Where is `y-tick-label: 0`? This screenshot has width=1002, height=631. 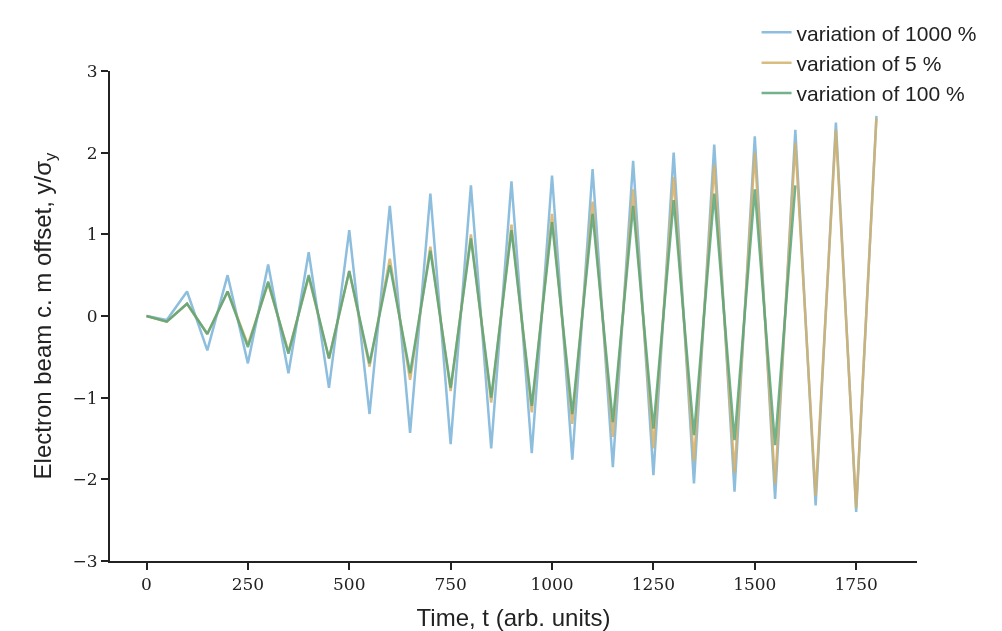 y-tick-label: 0 is located at coordinates (92, 315).